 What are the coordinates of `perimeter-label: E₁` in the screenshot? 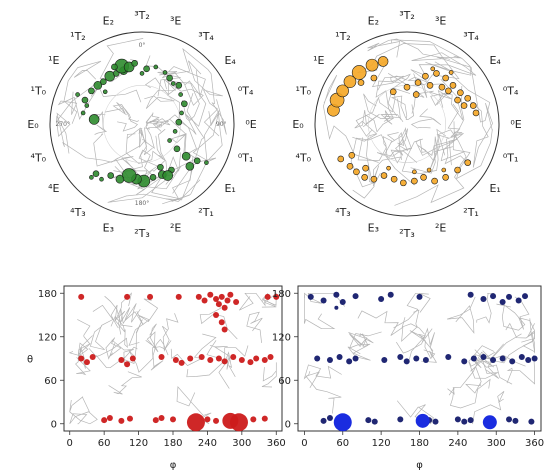 It's located at (494, 188).